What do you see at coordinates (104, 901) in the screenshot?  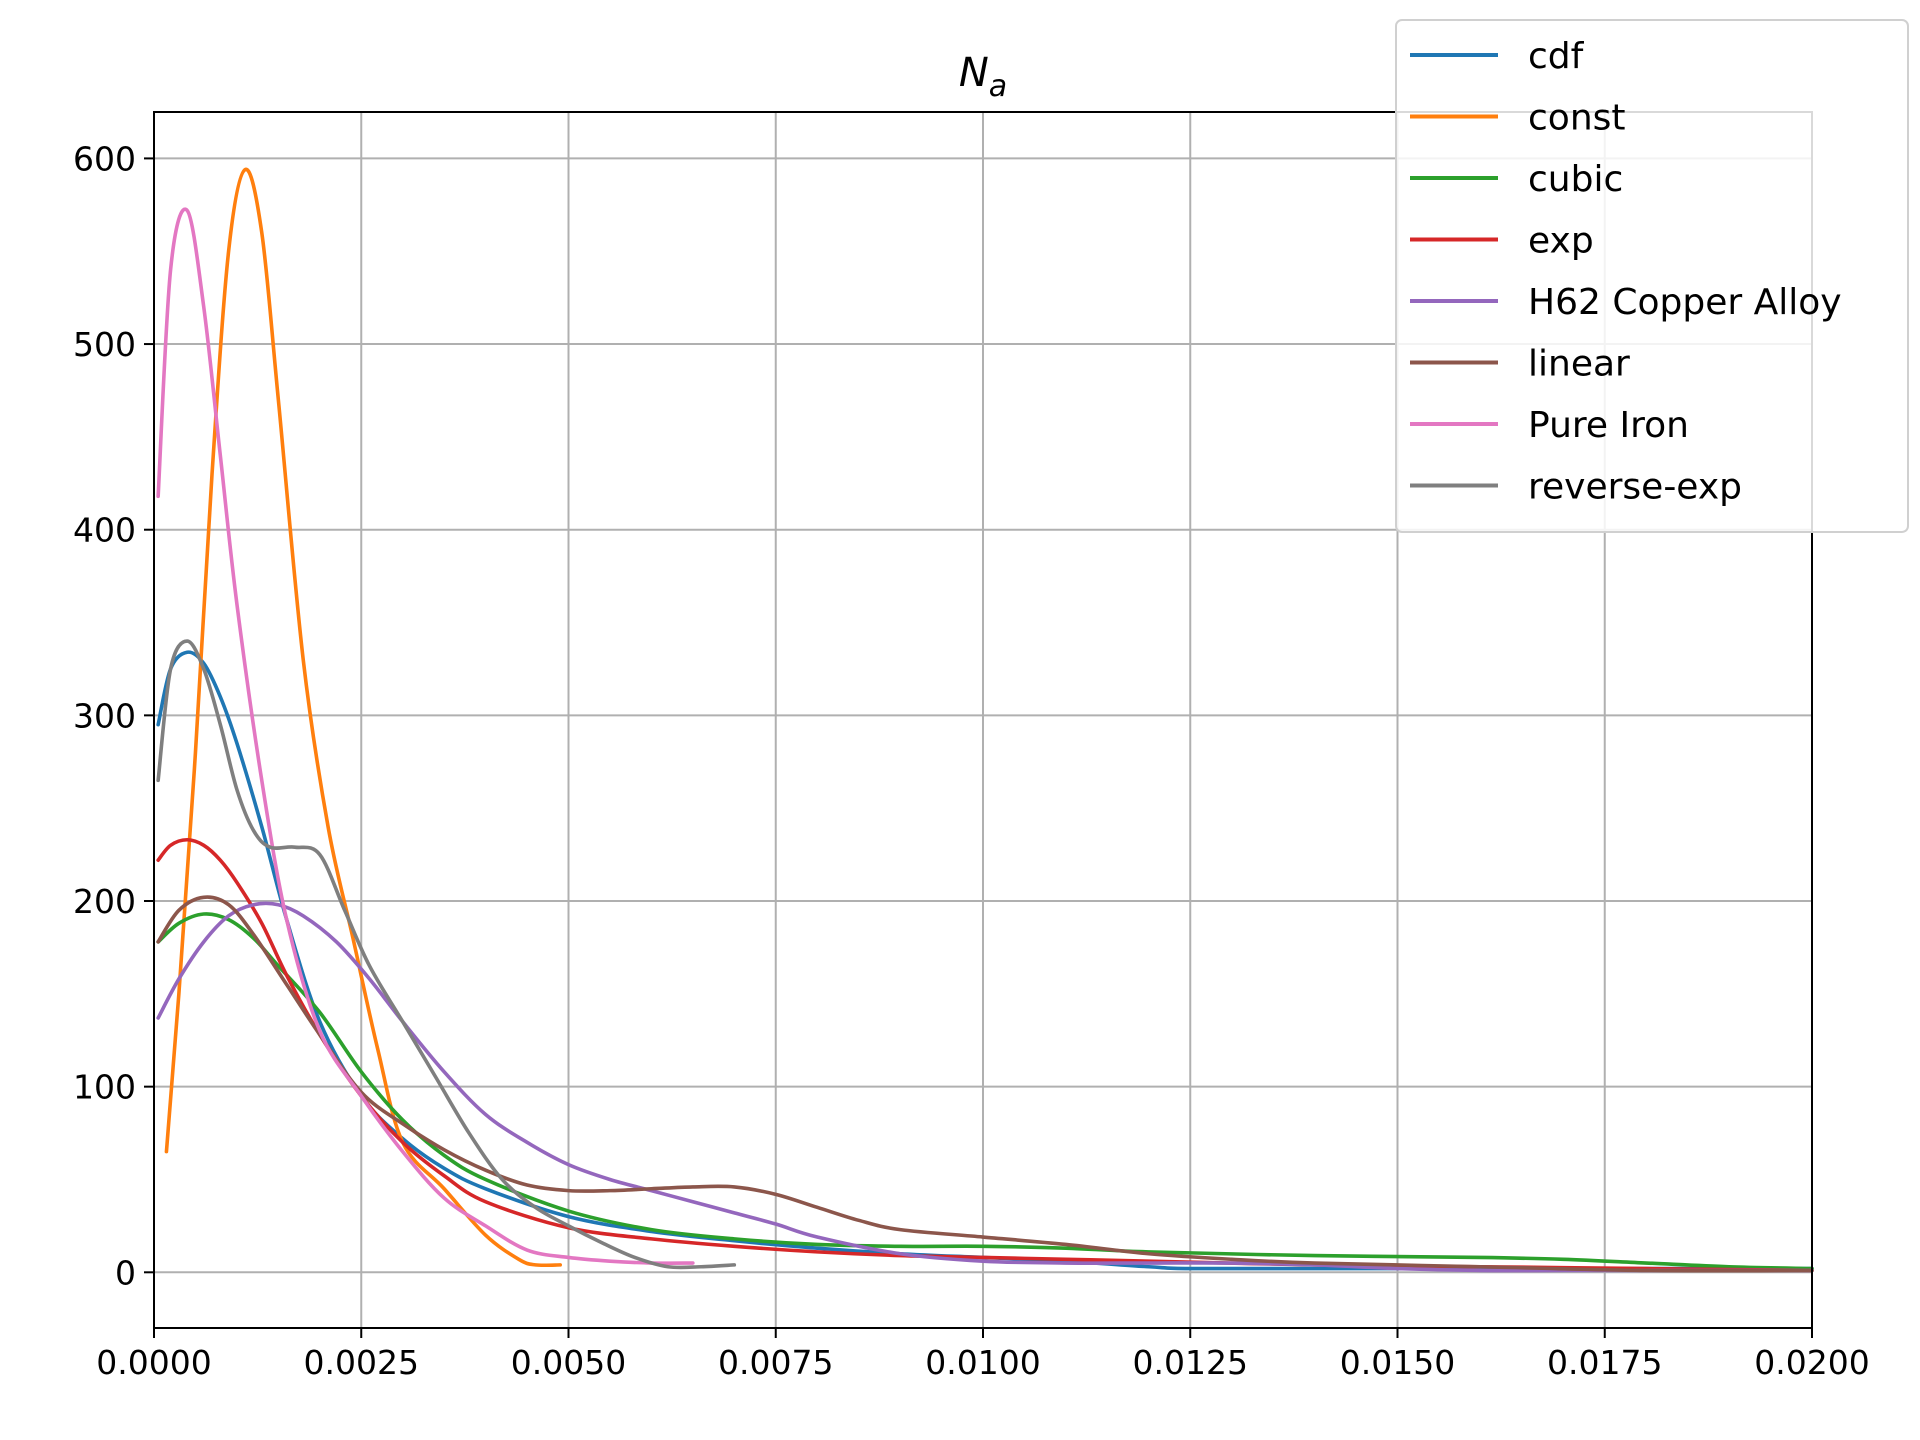 I see `y-tick-label: 200` at bounding box center [104, 901].